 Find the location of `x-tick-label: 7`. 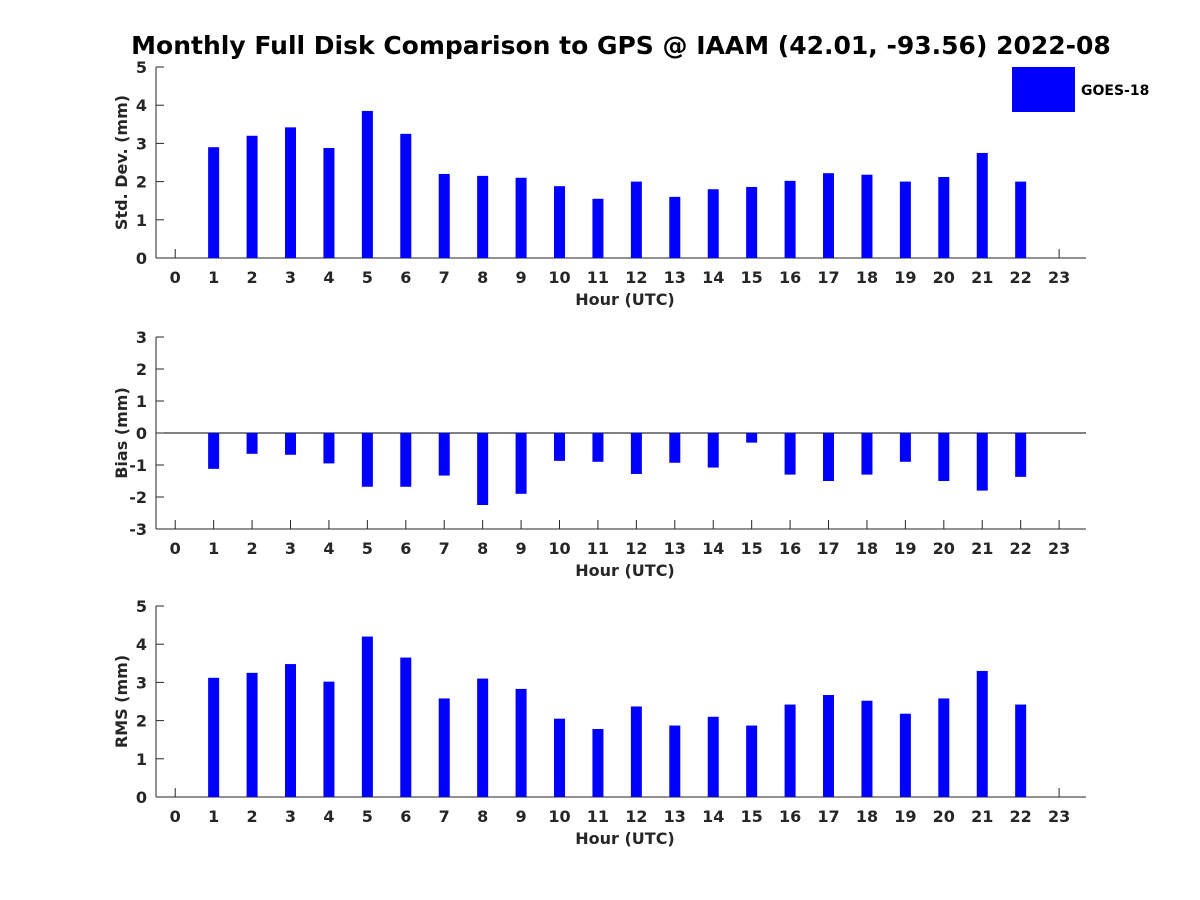

x-tick-label: 7 is located at coordinates (444, 548).